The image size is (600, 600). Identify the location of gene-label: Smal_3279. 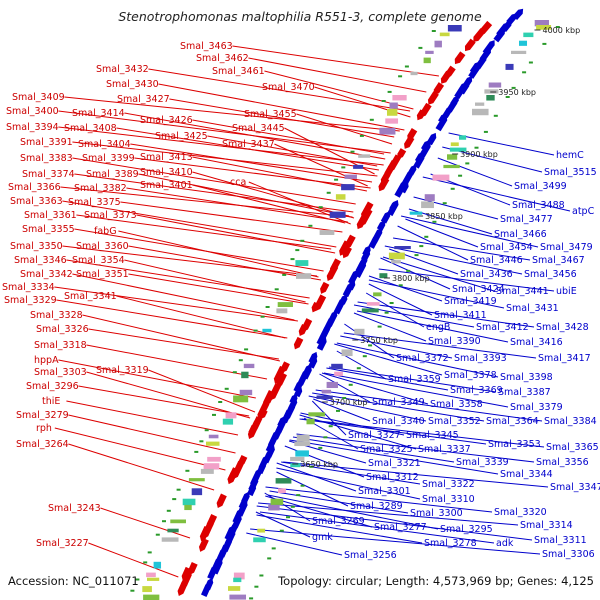
(42, 415).